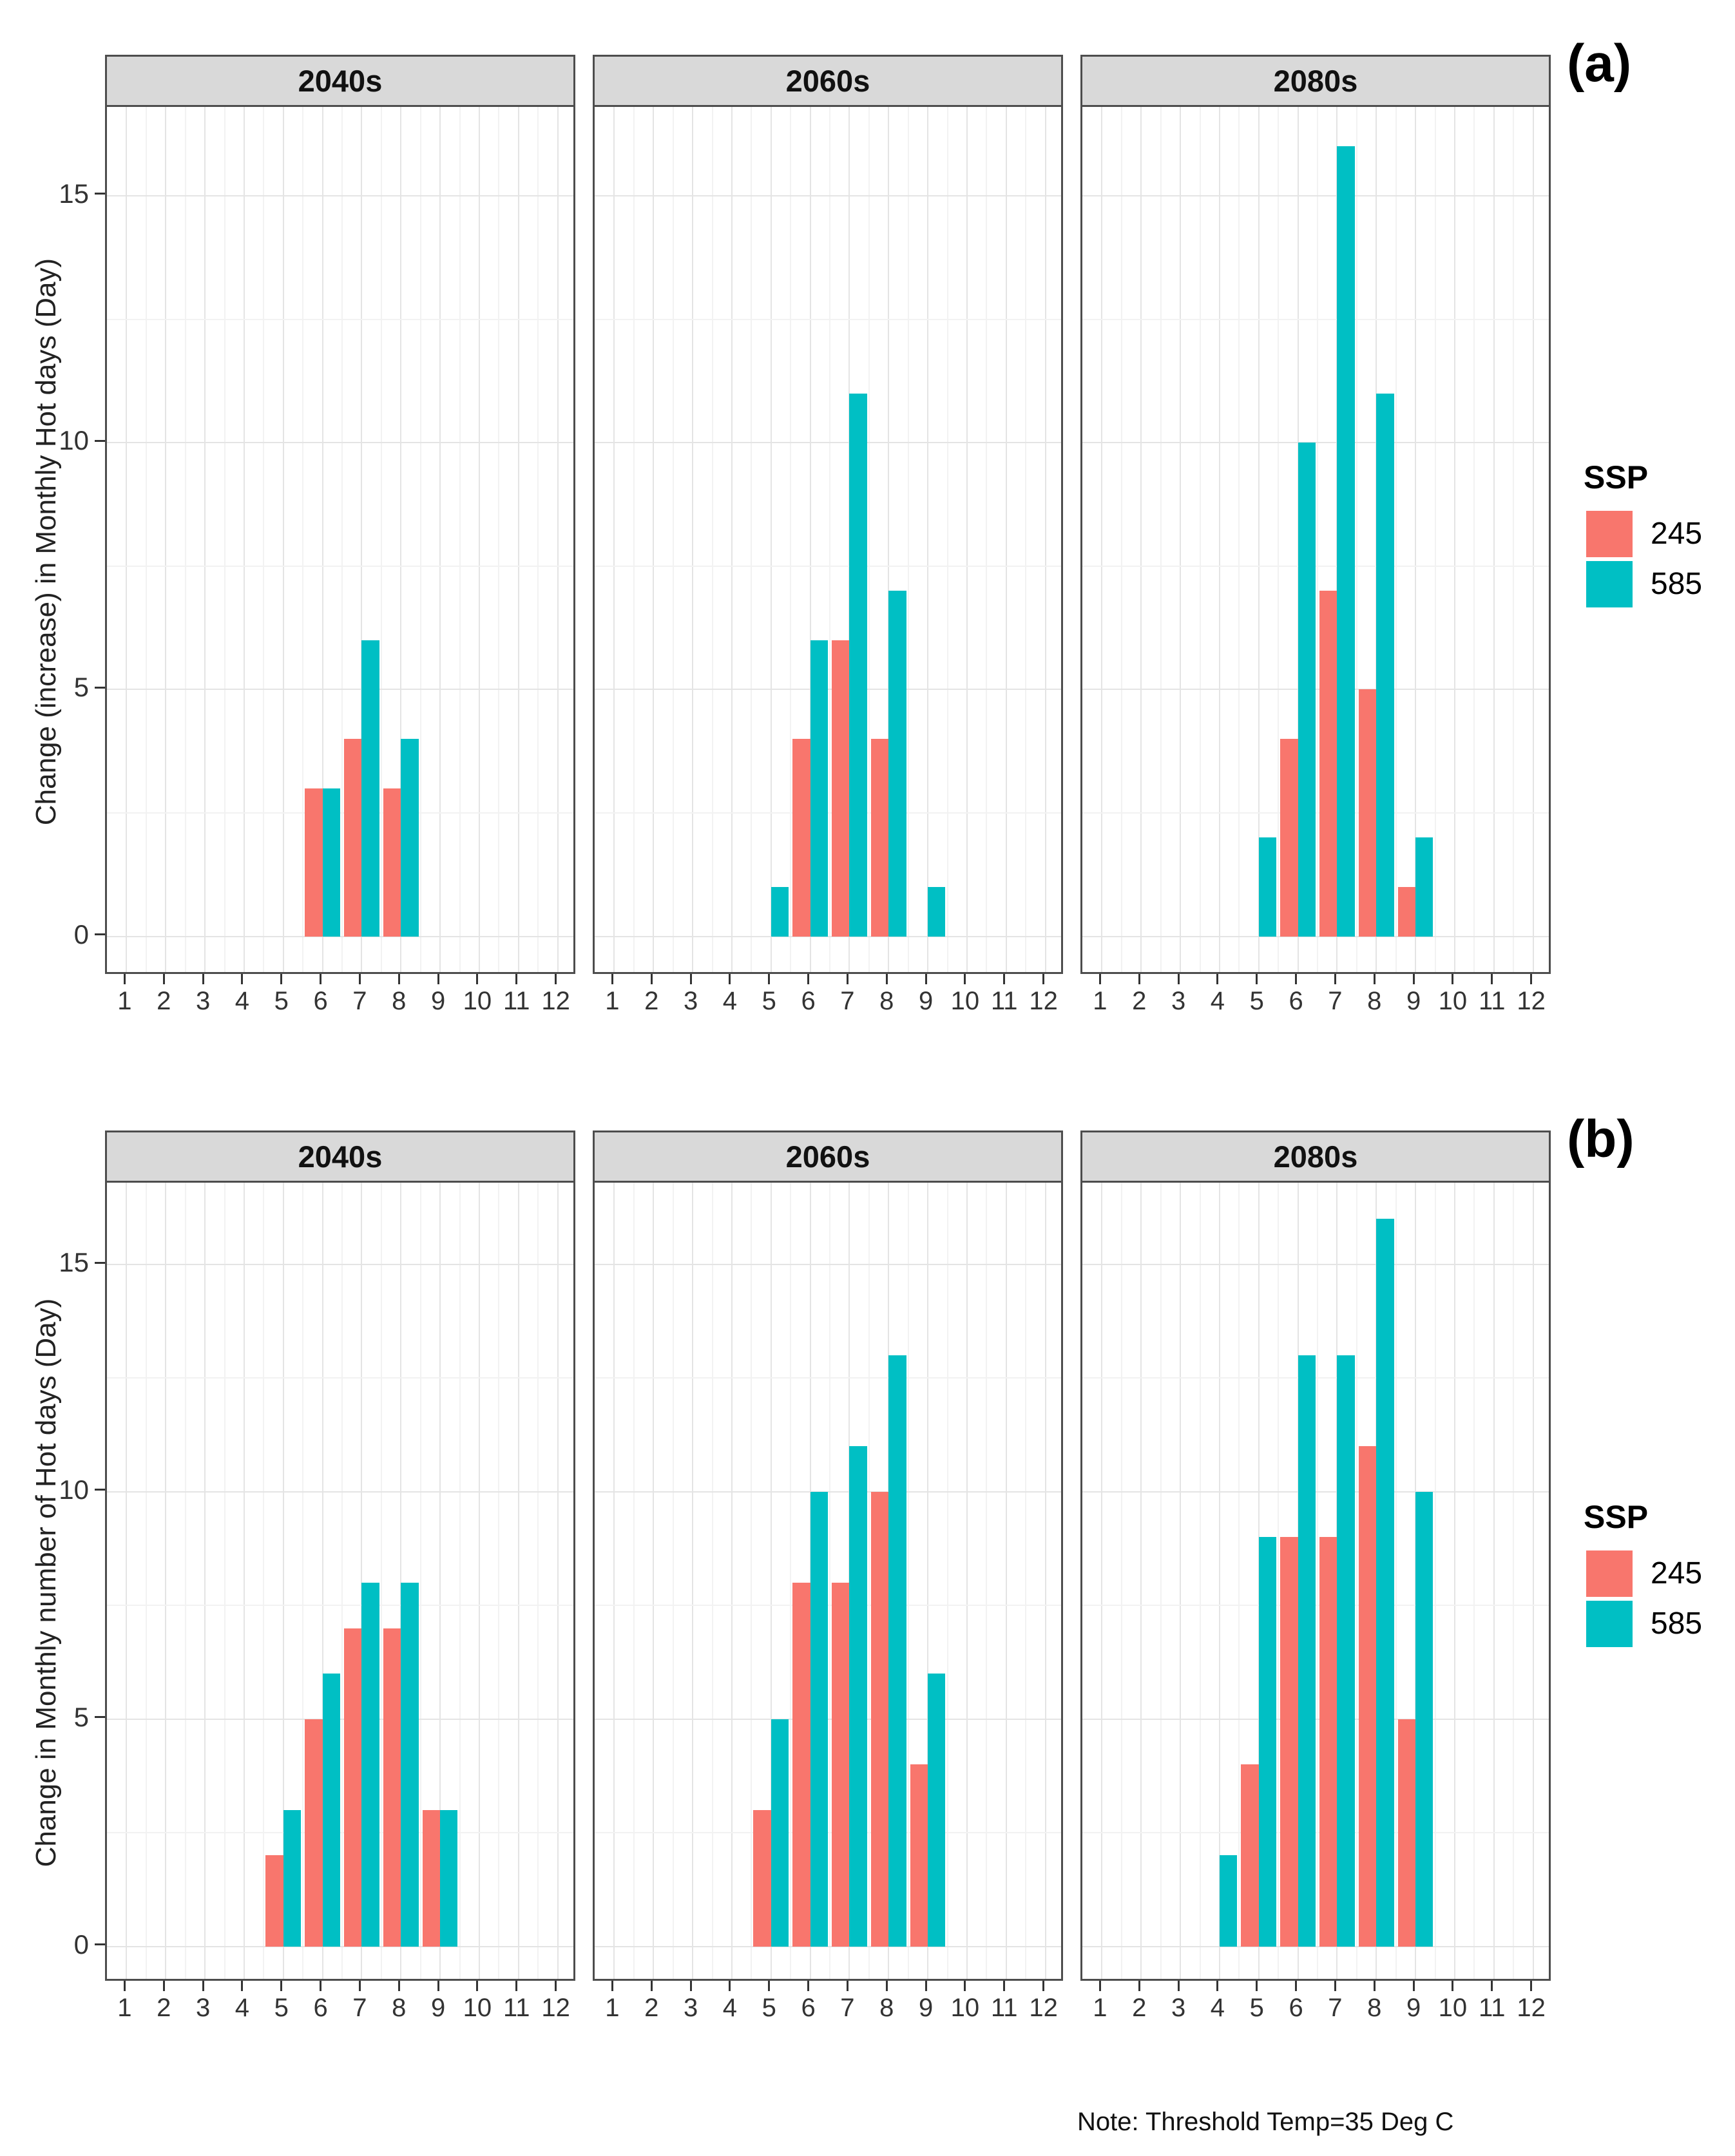 This screenshot has height=2156, width=1735. What do you see at coordinates (1100, 2008) in the screenshot?
I see `x-tick-label: 1` at bounding box center [1100, 2008].